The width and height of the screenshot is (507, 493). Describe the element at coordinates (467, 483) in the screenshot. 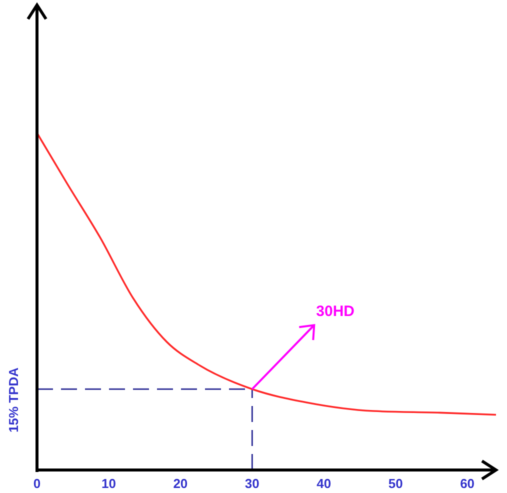

I see `x-tick-label: 60` at that location.